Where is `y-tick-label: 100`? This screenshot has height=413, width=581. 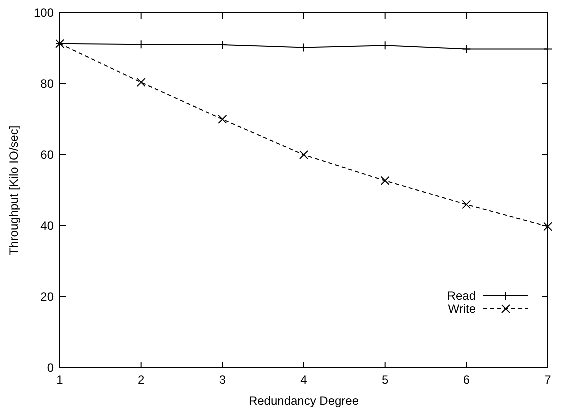 y-tick-label: 100 is located at coordinates (44, 13).